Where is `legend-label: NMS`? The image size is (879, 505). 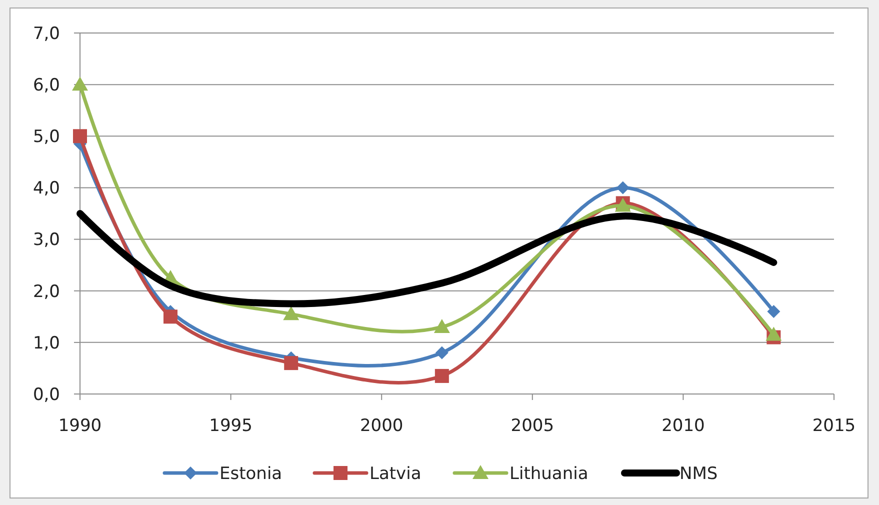 legend-label: NMS is located at coordinates (699, 474).